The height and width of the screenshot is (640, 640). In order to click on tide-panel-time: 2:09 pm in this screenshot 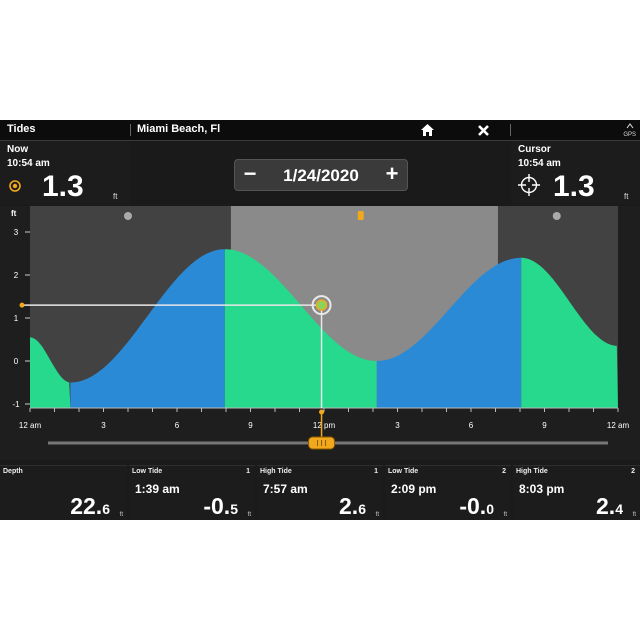, I will do `click(414, 489)`.